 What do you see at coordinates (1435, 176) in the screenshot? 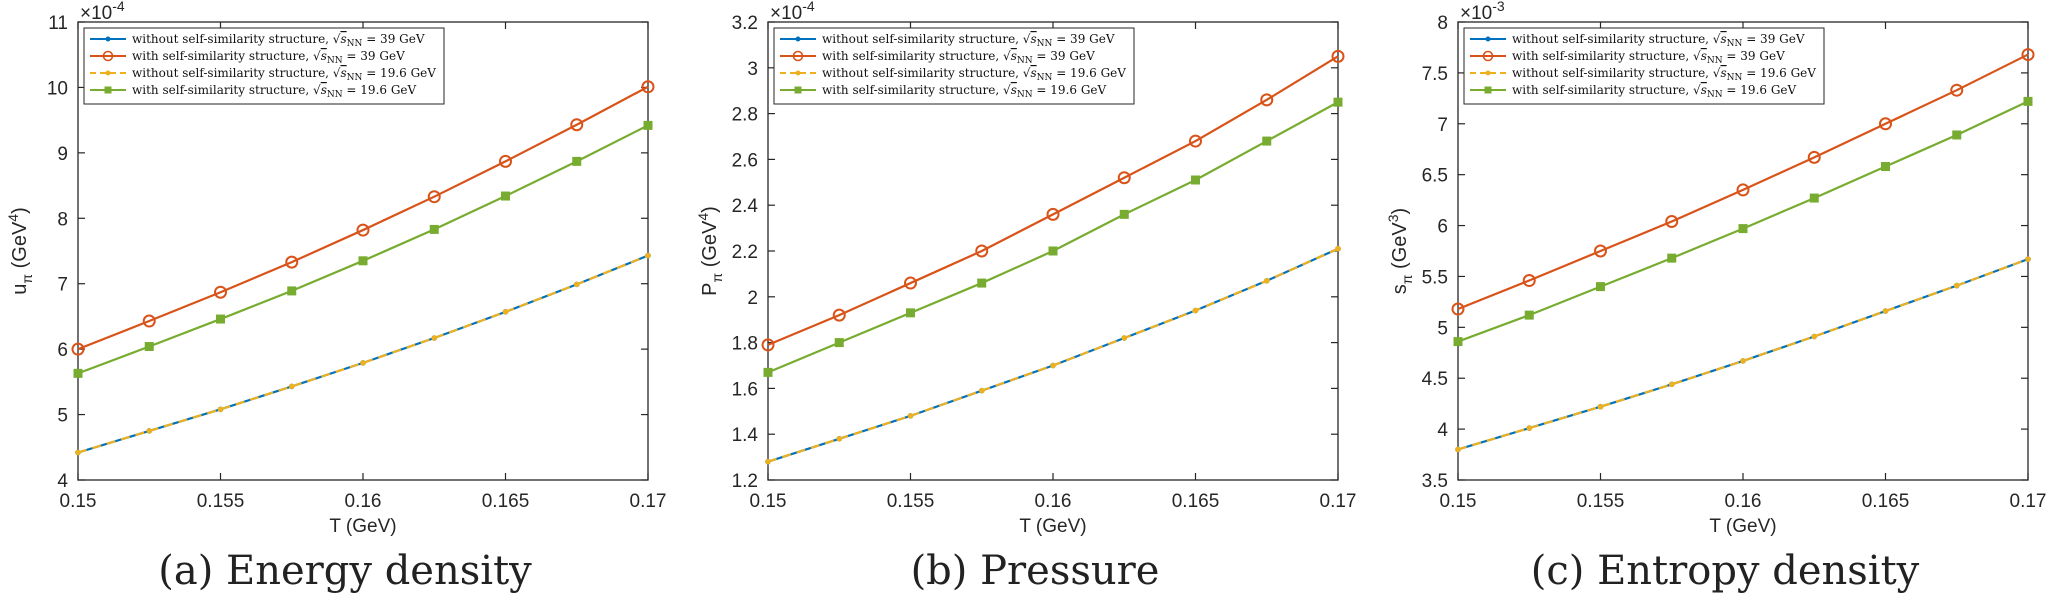
I see `y-tick-label: 6.5` at bounding box center [1435, 176].